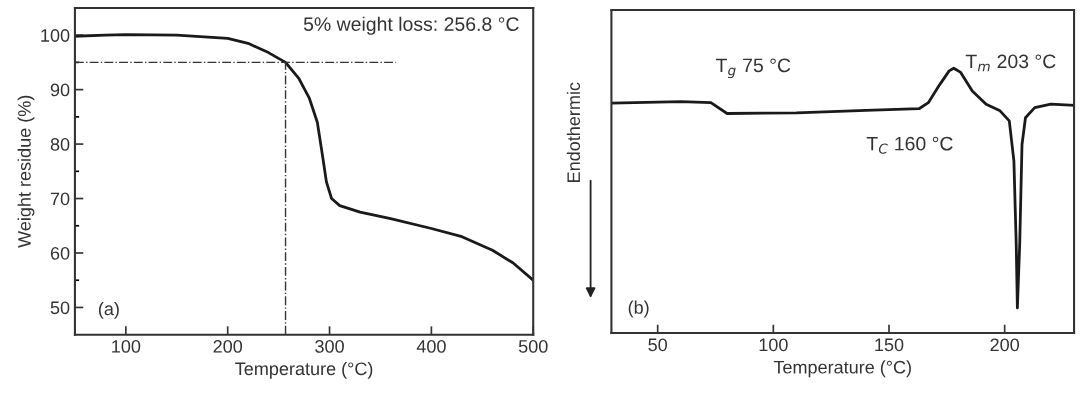 The height and width of the screenshot is (397, 1086). I want to click on annotation: T$_{g}$ 75 °C, so click(753, 68).